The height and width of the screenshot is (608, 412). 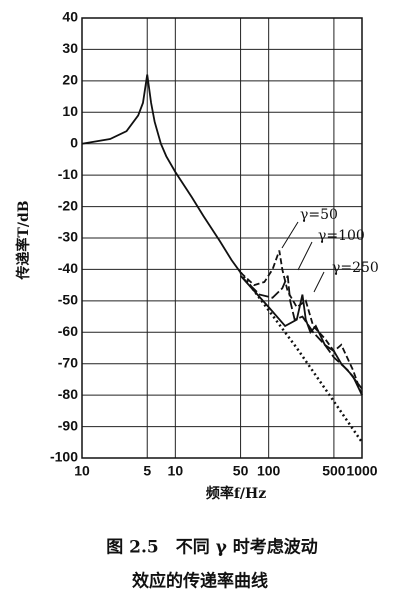 I want to click on series-label: γ=100, so click(x=341, y=236).